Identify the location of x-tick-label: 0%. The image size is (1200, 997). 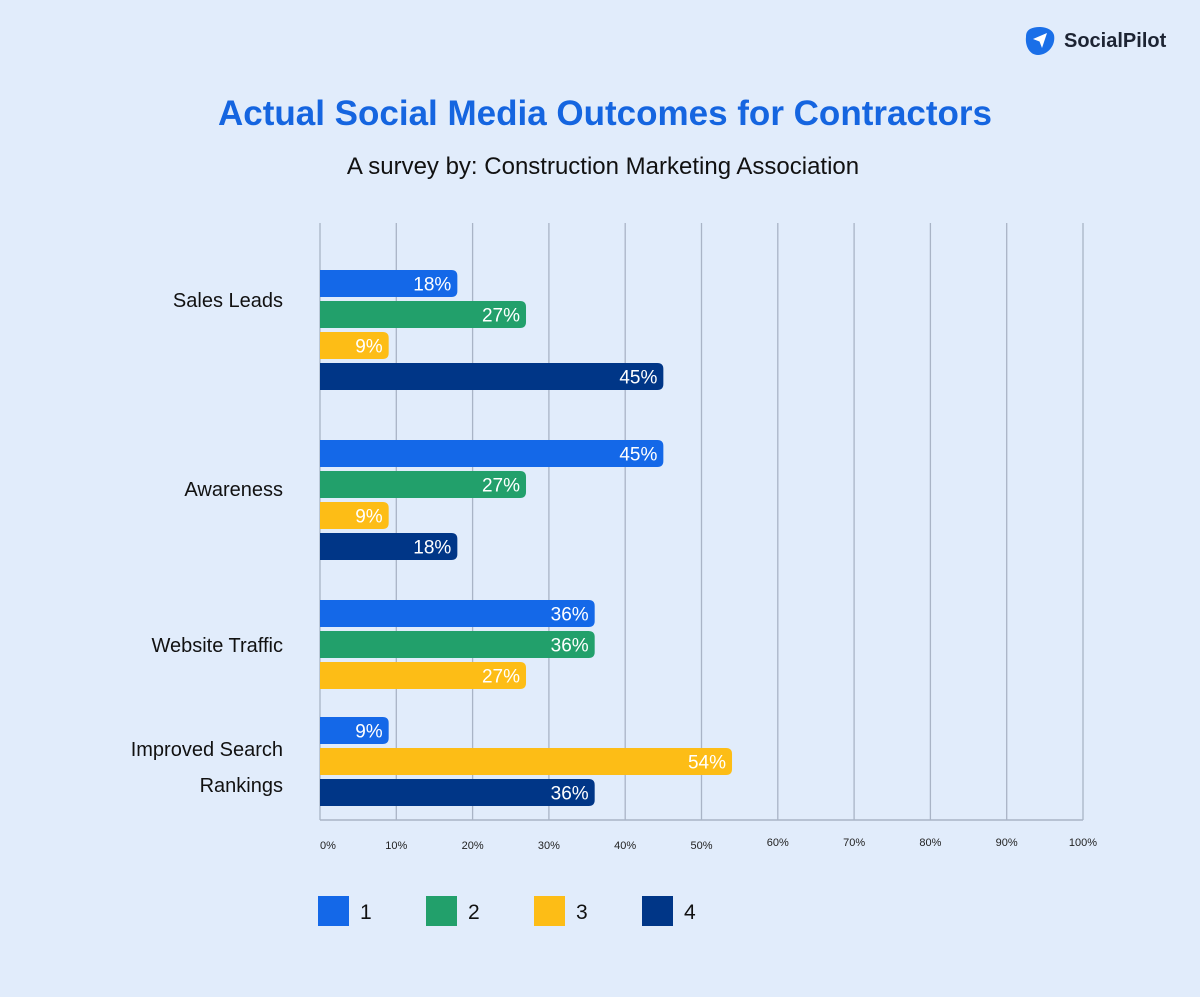
(328, 846).